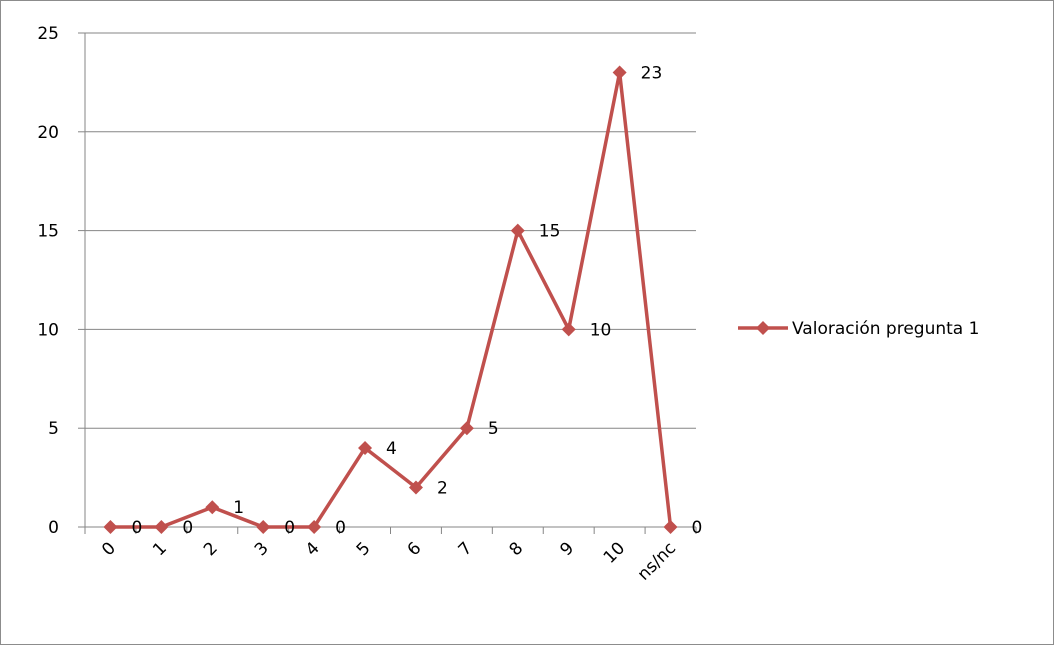  I want to click on legend-label: Valoración pregunta 1, so click(885, 329).